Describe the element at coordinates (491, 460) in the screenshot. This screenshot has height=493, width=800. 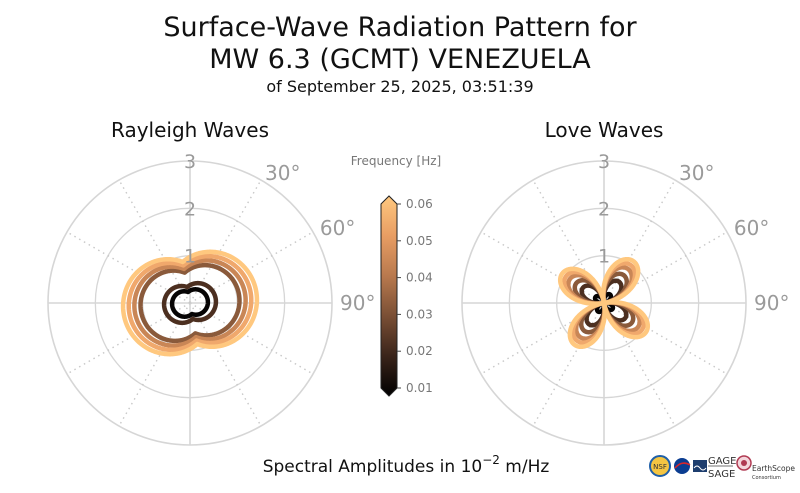
I see `footer-power-exponent: −2` at that location.